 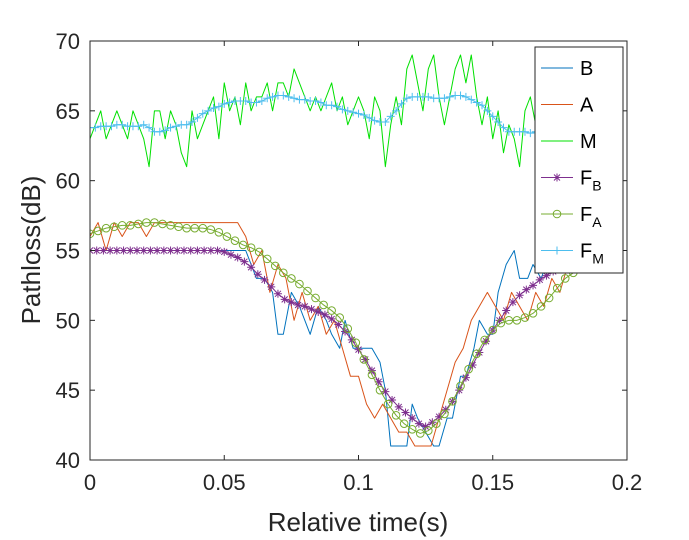 I want to click on series-line-m, so click(x=332, y=111).